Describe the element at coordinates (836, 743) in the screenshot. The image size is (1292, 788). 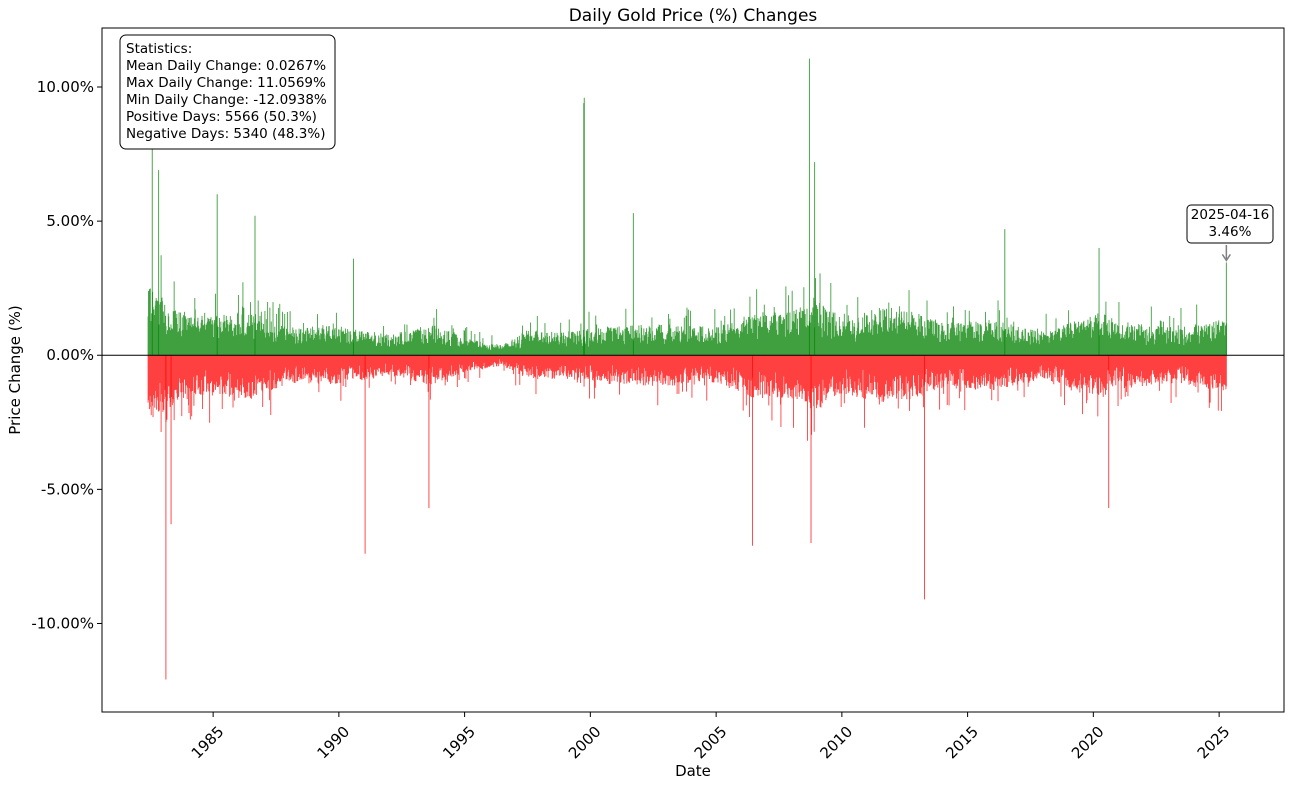
I see `x-tick-label: 2010` at that location.